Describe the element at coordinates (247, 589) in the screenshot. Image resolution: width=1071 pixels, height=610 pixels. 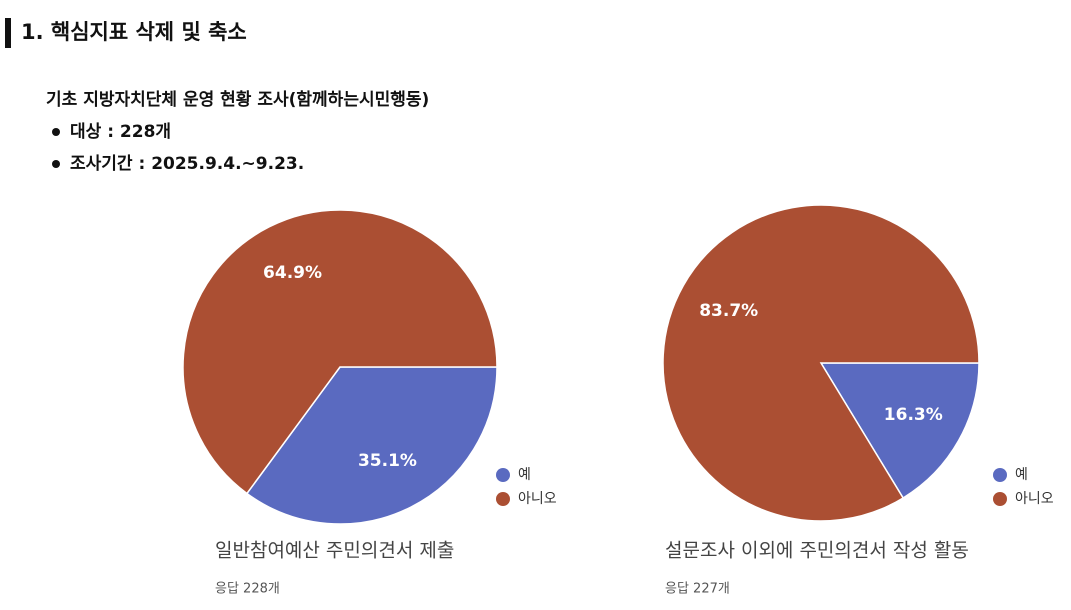
I see `chart-subtitle: 응답 228개` at that location.